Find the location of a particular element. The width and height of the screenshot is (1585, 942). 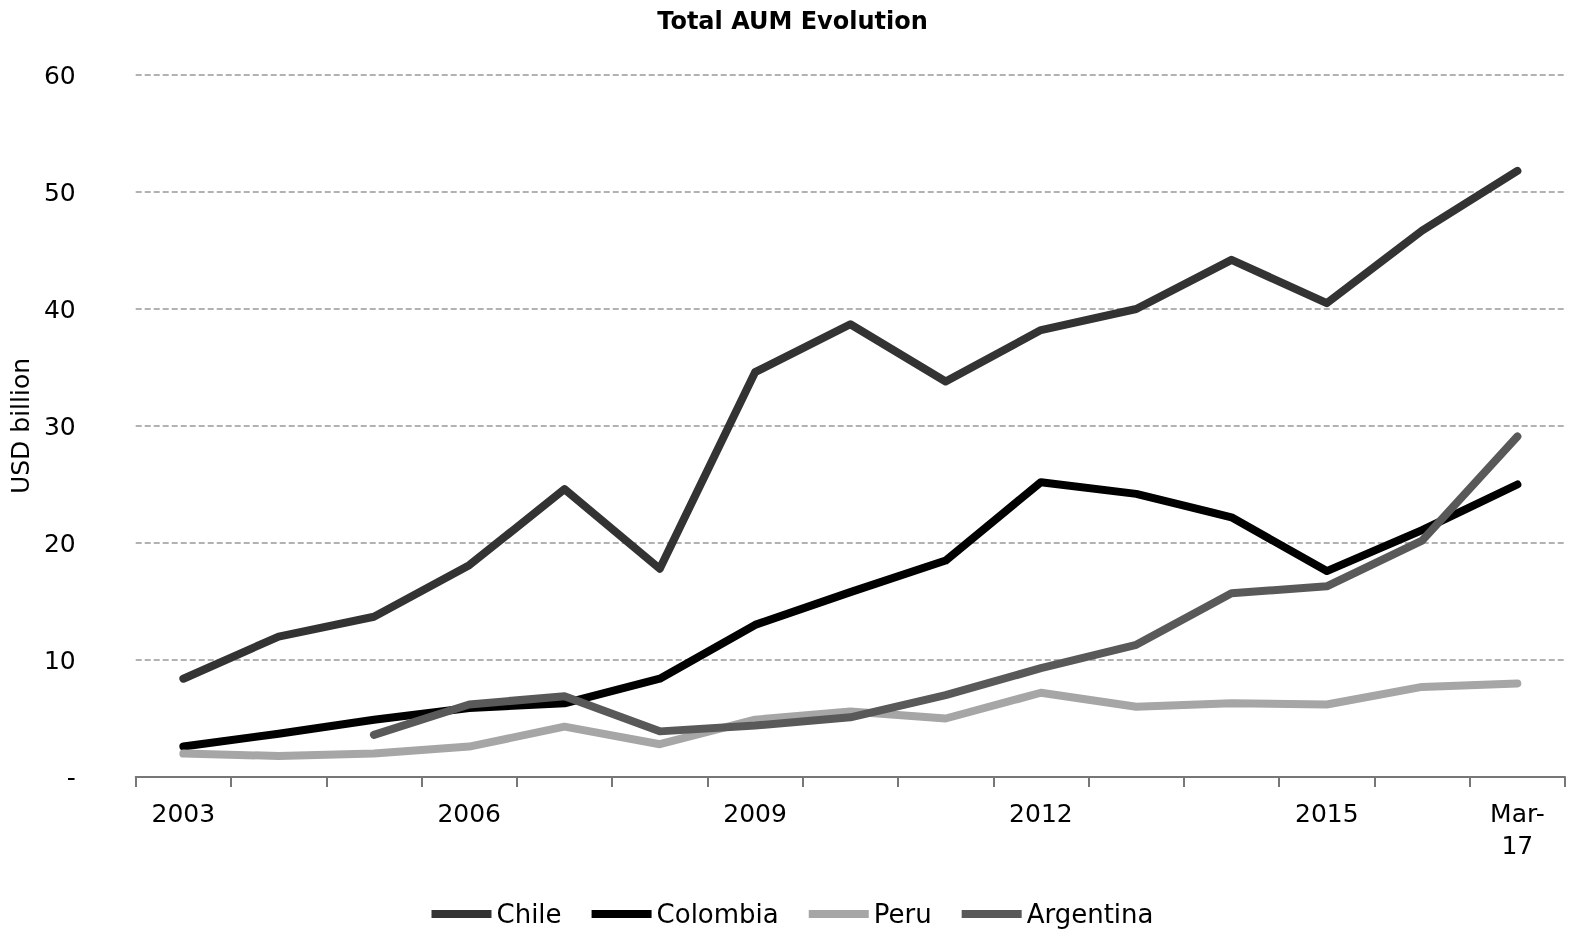

y-tick-label: 30 is located at coordinates (59, 426).